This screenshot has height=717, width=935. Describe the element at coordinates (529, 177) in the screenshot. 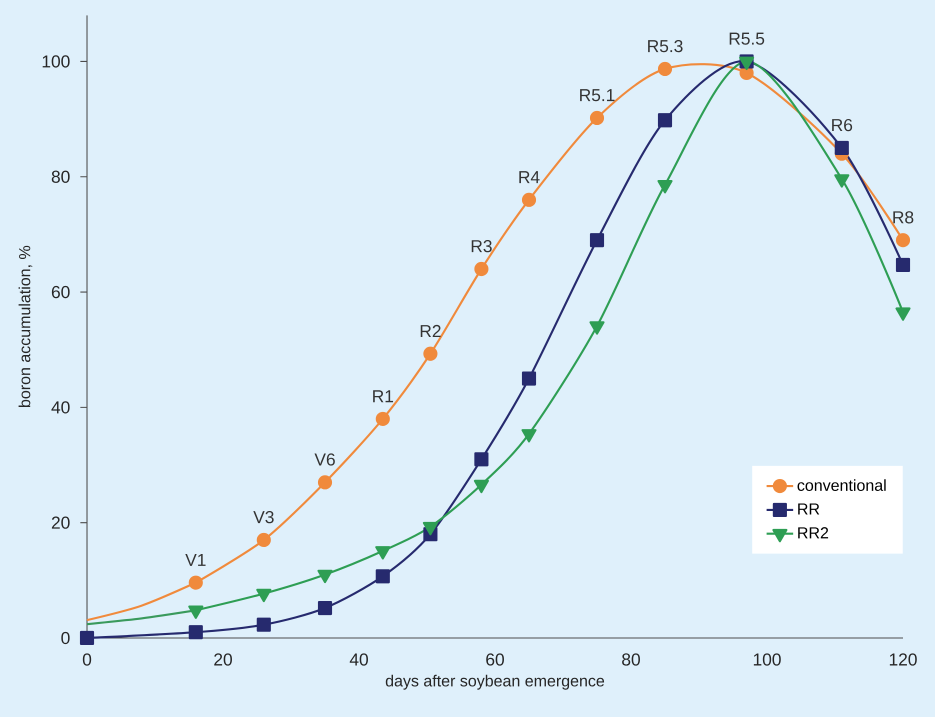

I see `annotation: R4` at that location.